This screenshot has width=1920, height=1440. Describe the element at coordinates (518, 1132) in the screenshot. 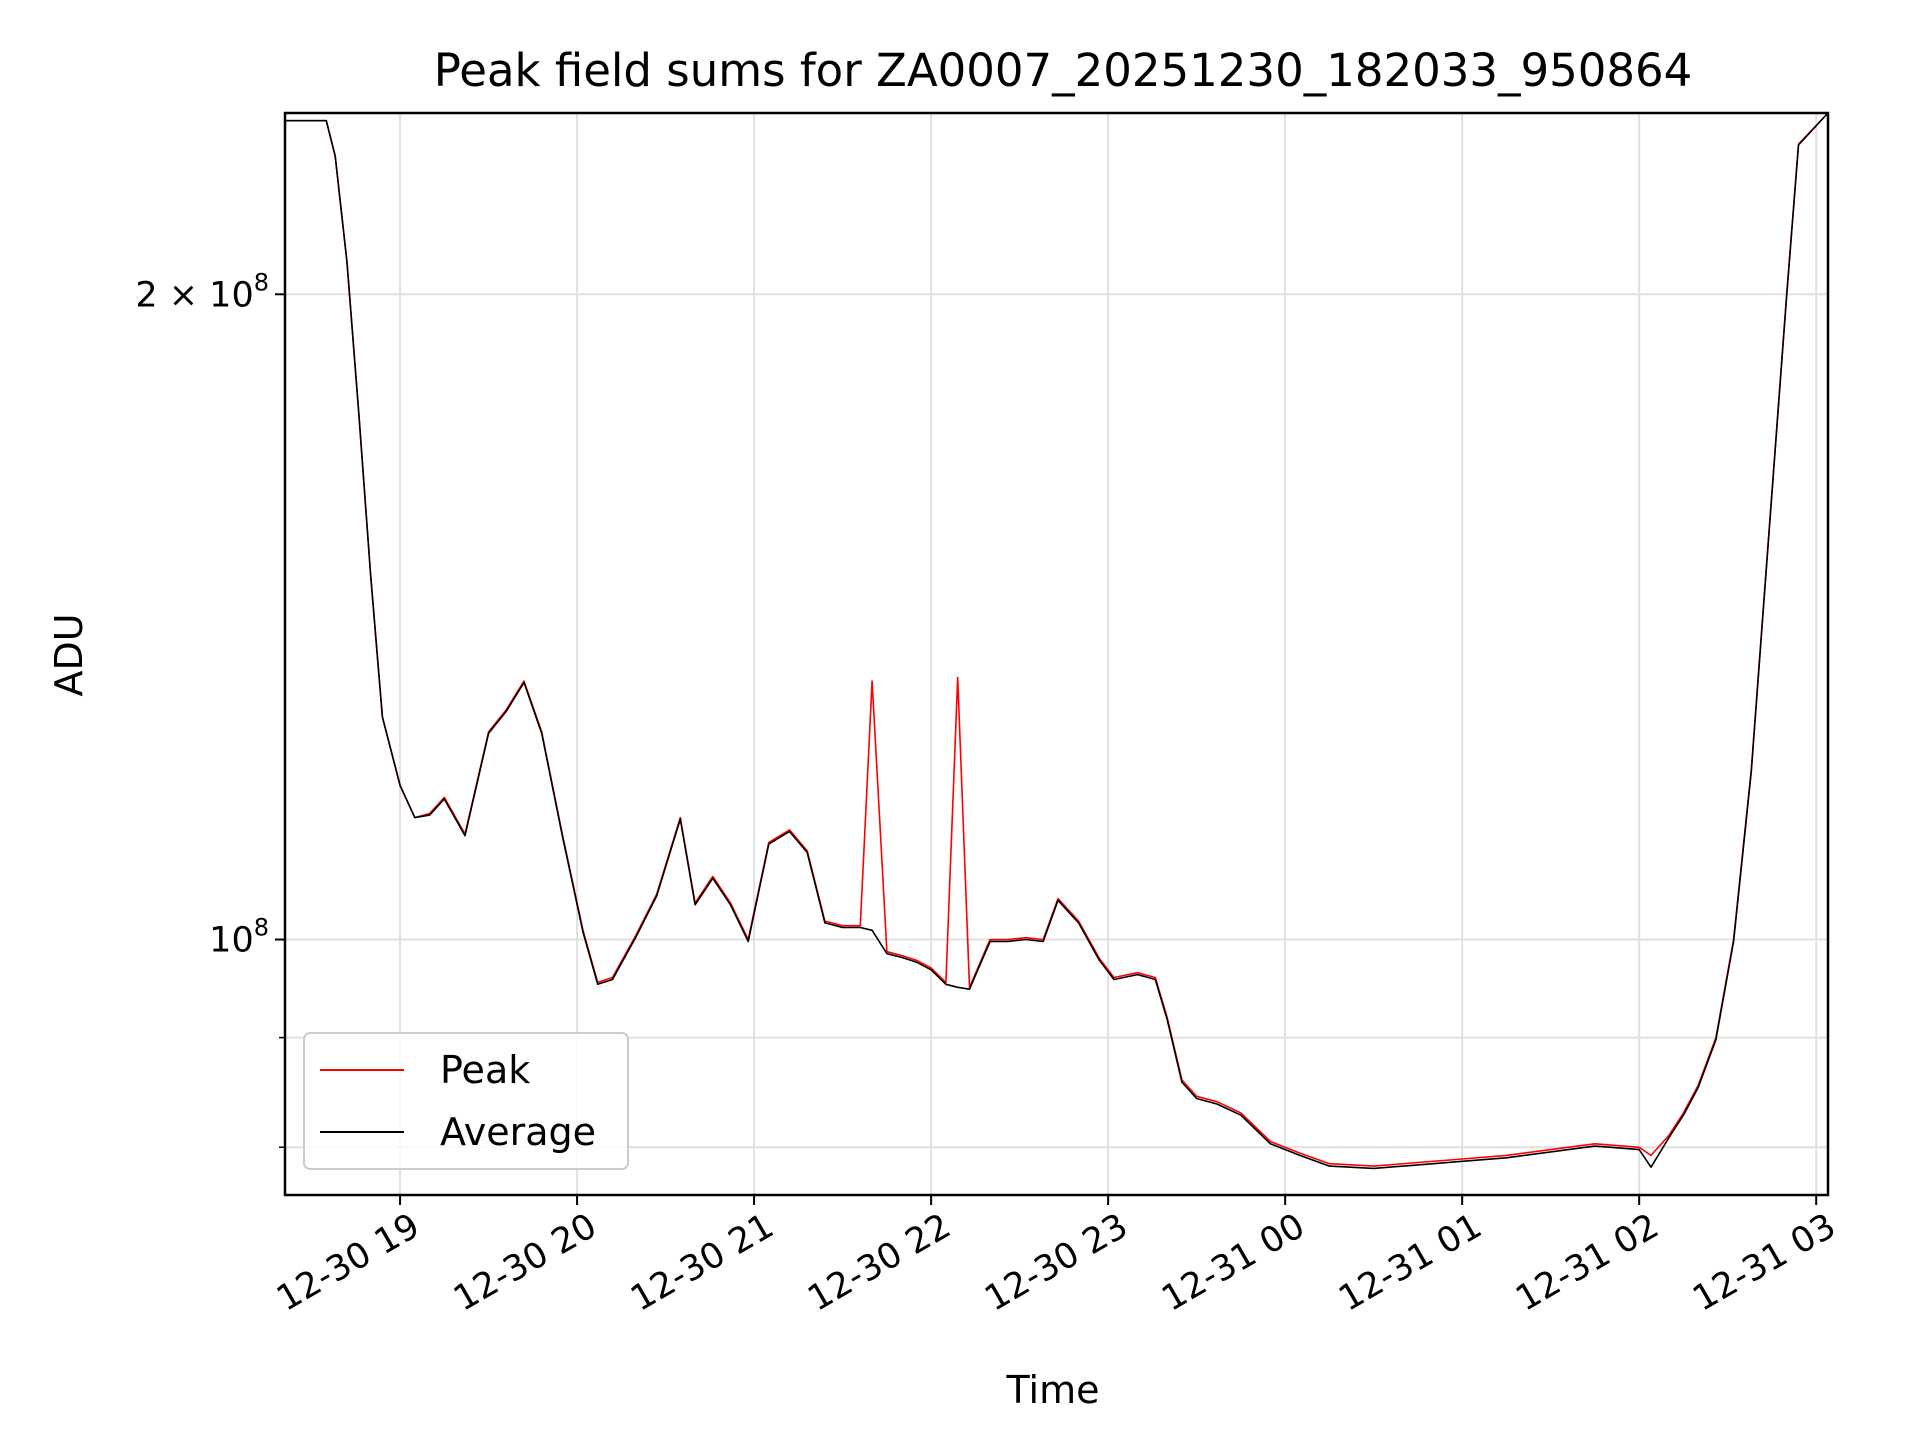

I see `legend-label-average: Average` at that location.